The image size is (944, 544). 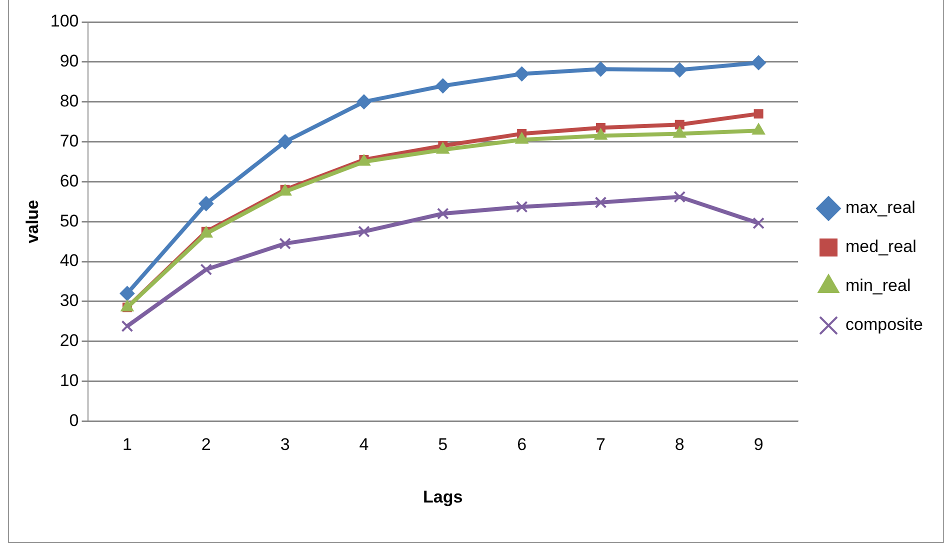 I want to click on x-tick-label: 7, so click(x=601, y=444).